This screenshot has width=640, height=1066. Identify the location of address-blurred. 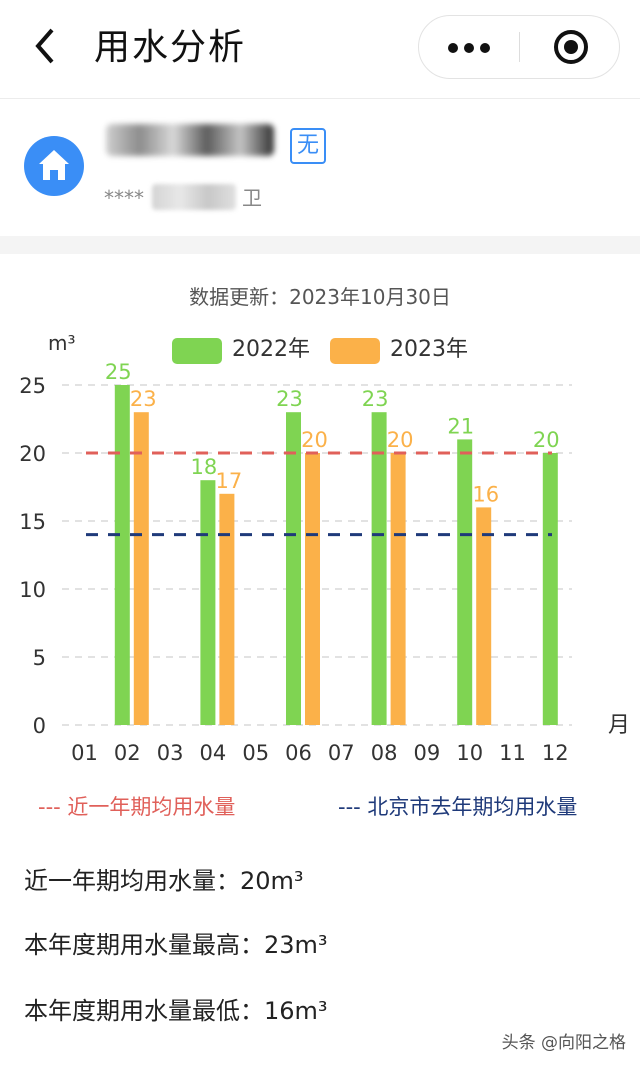
(194, 197).